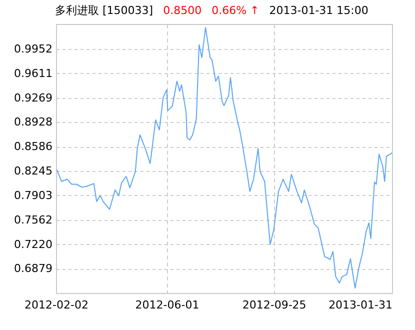 The width and height of the screenshot is (415, 330). I want to click on y-tick-label: 0.8586, so click(33, 147).